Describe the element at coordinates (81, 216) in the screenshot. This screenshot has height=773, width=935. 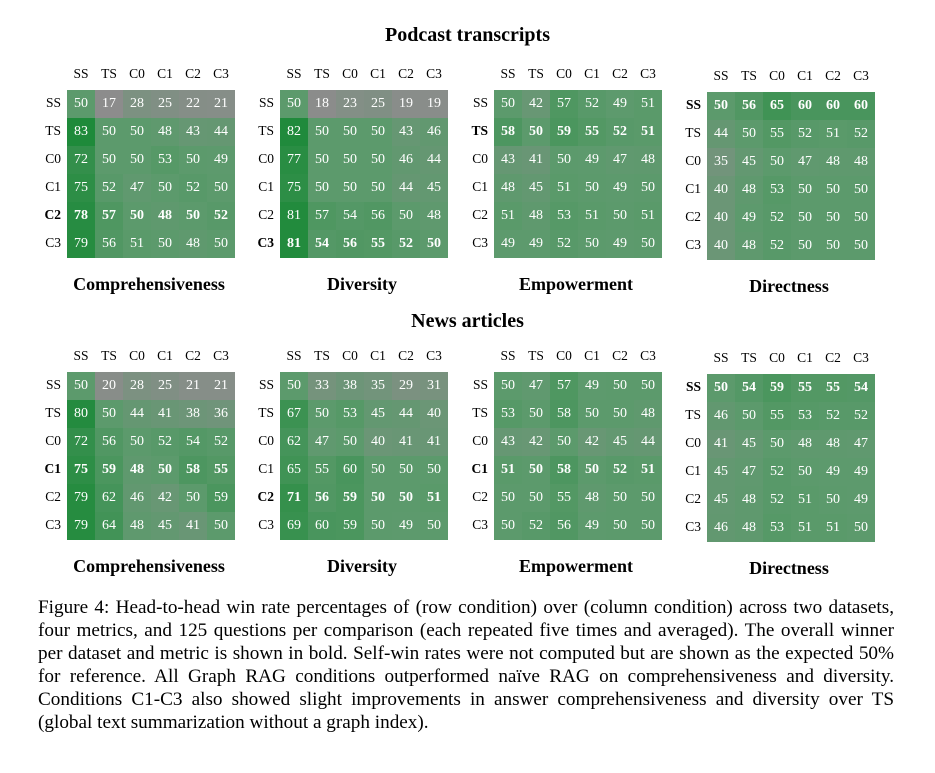
I see `heatmap-cell: 78` at that location.